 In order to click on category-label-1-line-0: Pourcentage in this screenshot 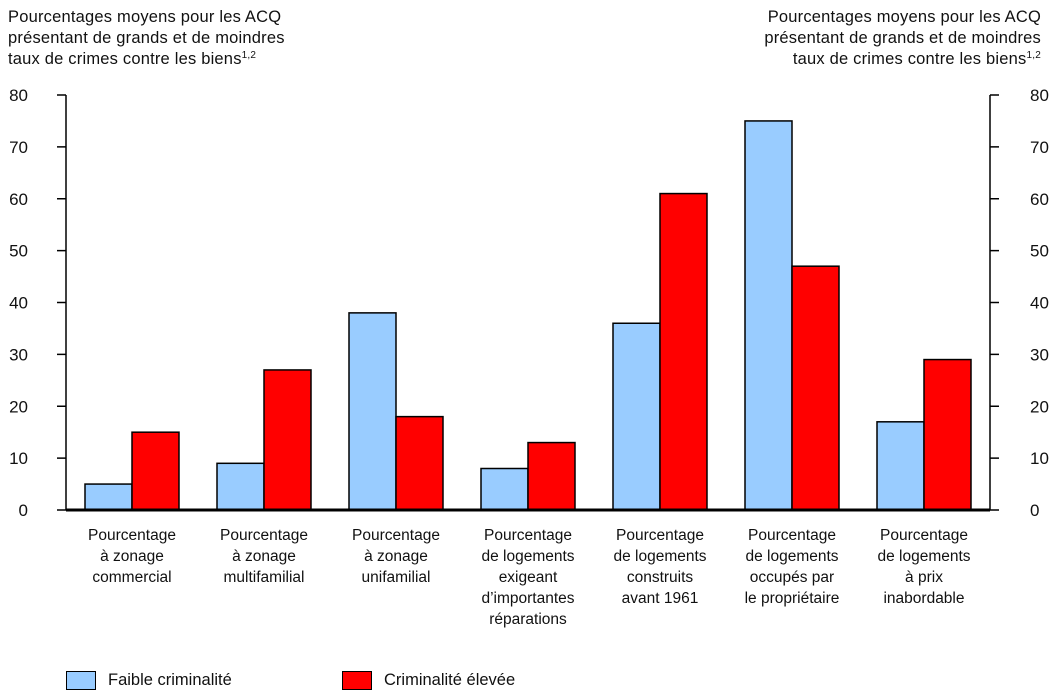, I will do `click(264, 535)`.